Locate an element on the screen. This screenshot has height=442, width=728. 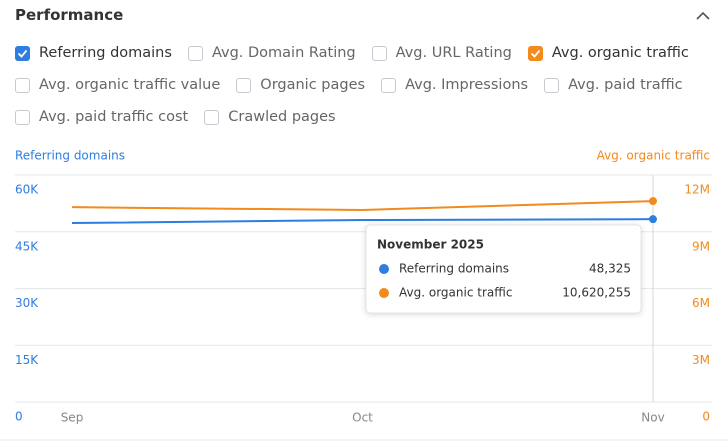
checkbox-label: Avg. Impressions is located at coordinates (467, 85).